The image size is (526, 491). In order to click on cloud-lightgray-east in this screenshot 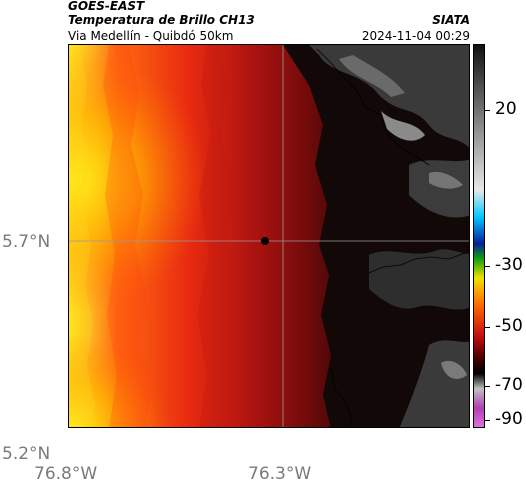, I will do `click(446, 180)`.